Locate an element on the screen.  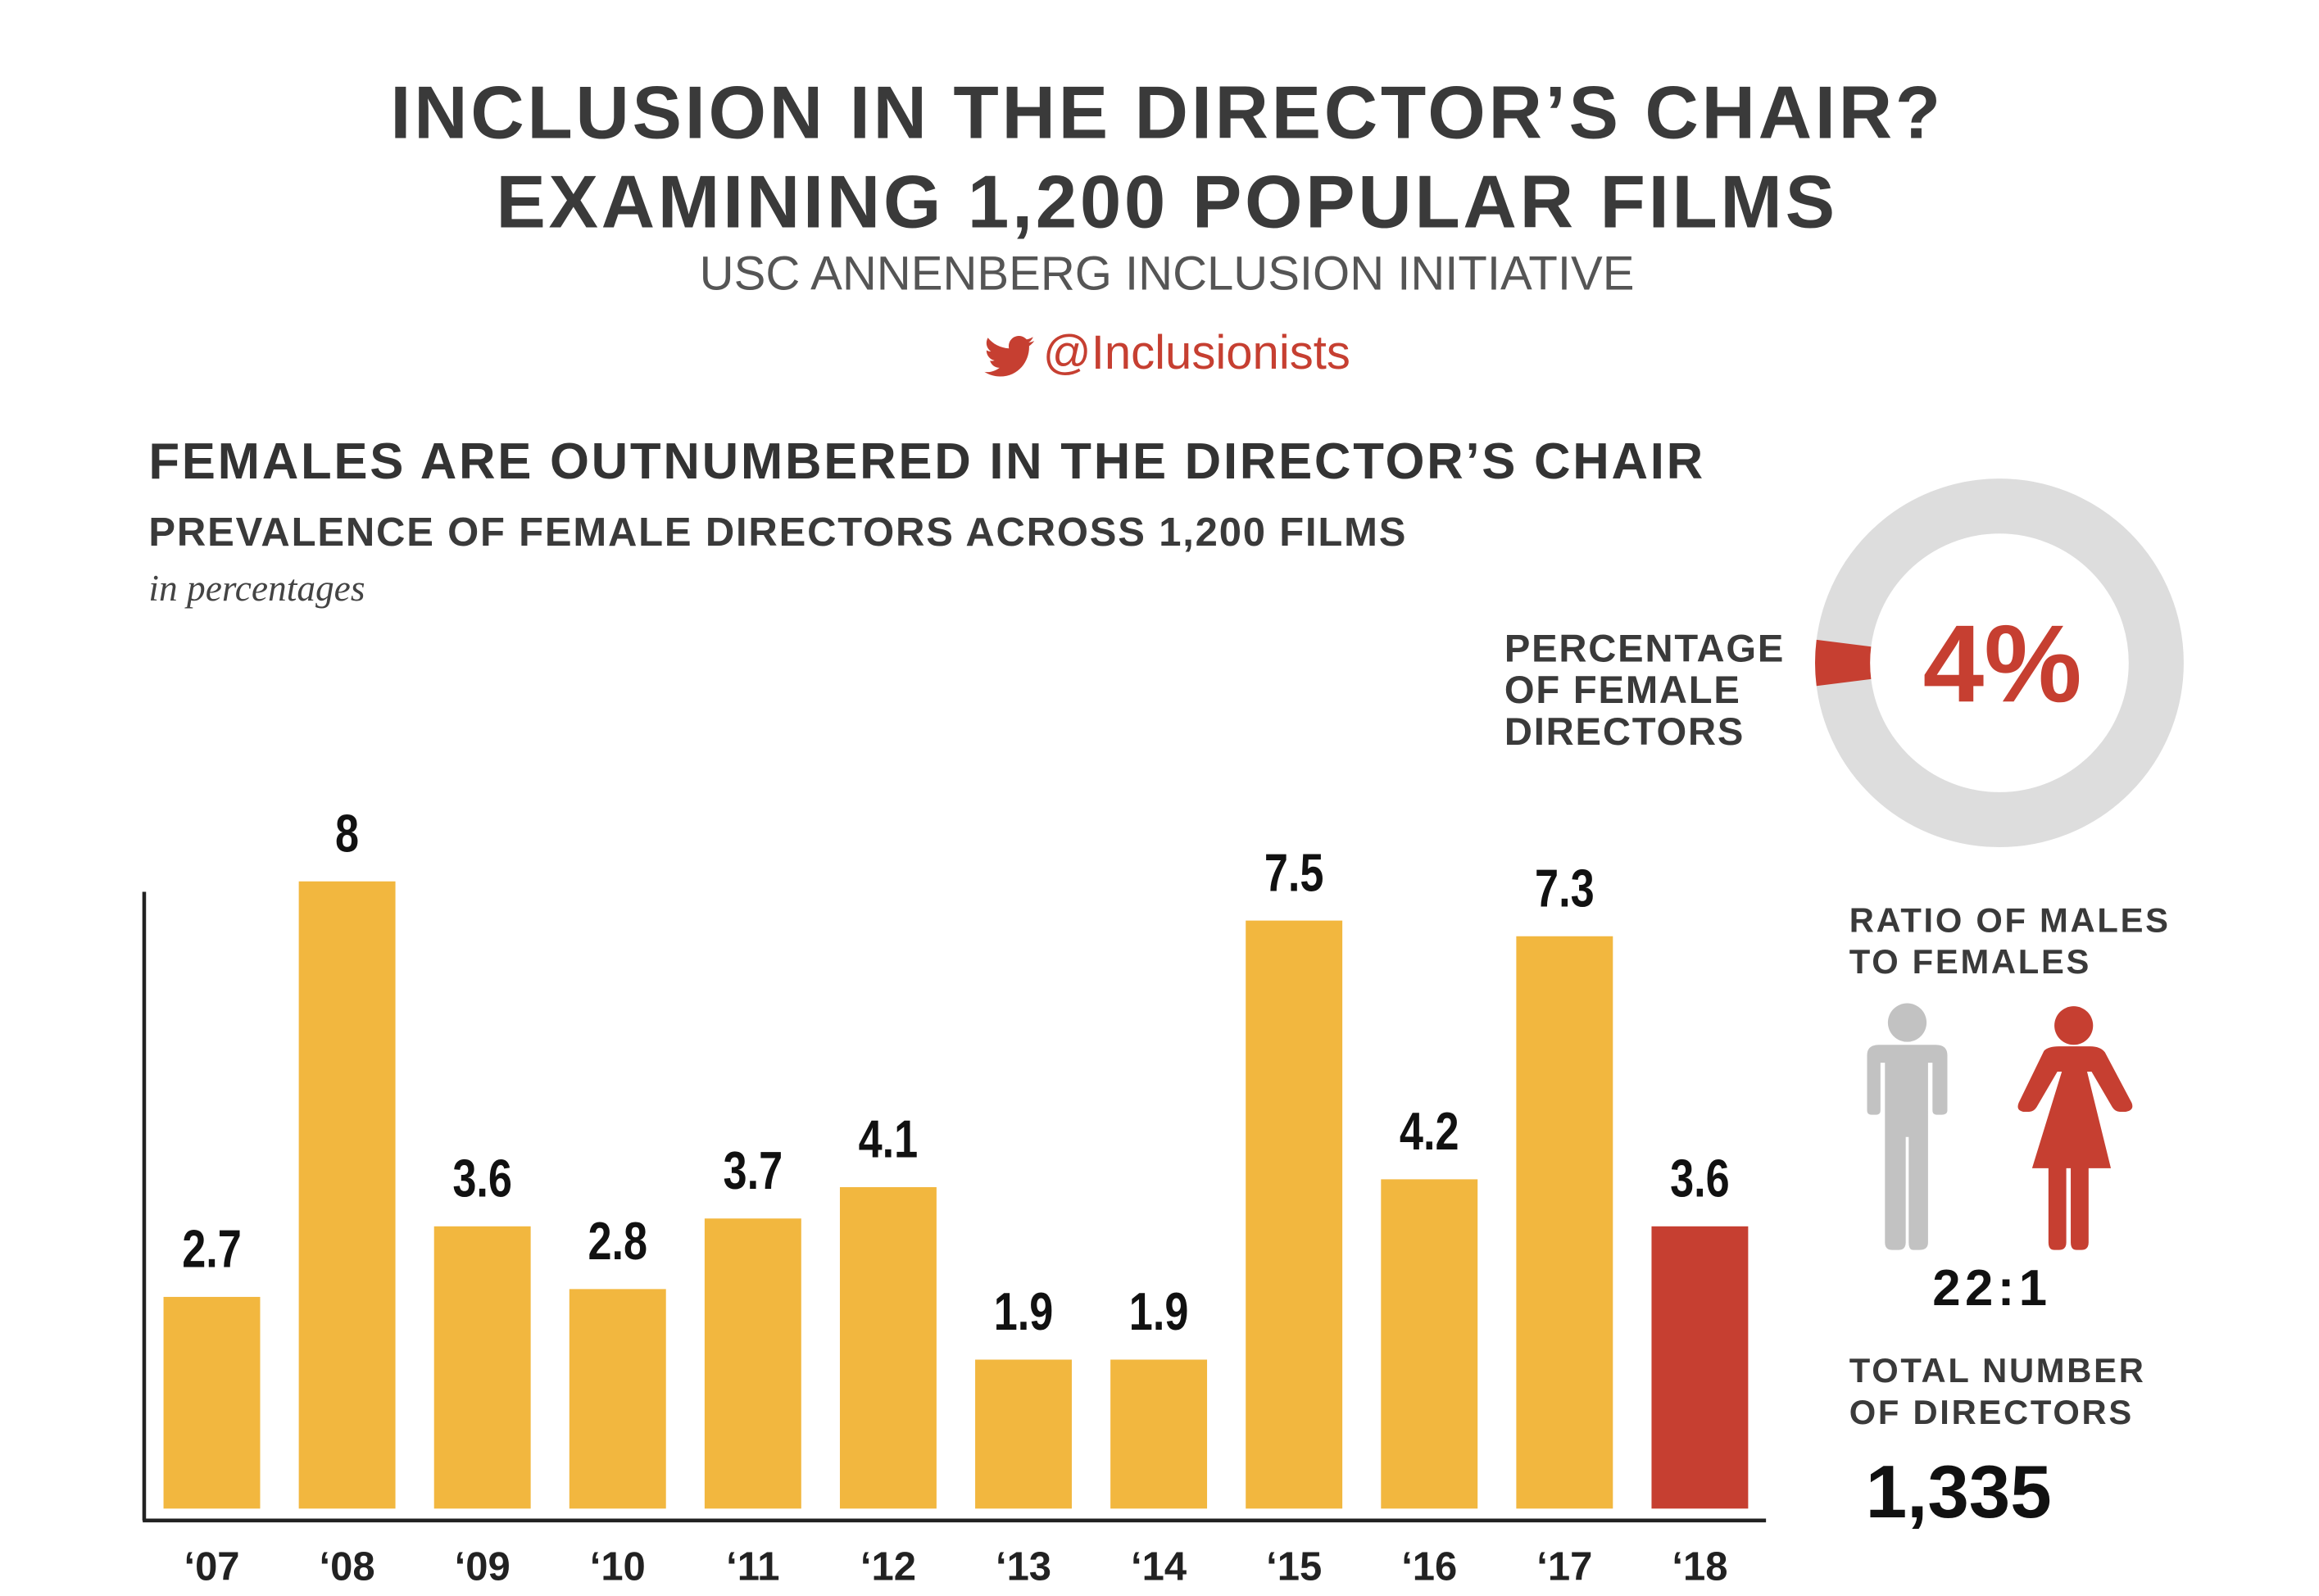
title-line-2: EXAMINING 1,200 POPULAR FILMS is located at coordinates (1167, 202).